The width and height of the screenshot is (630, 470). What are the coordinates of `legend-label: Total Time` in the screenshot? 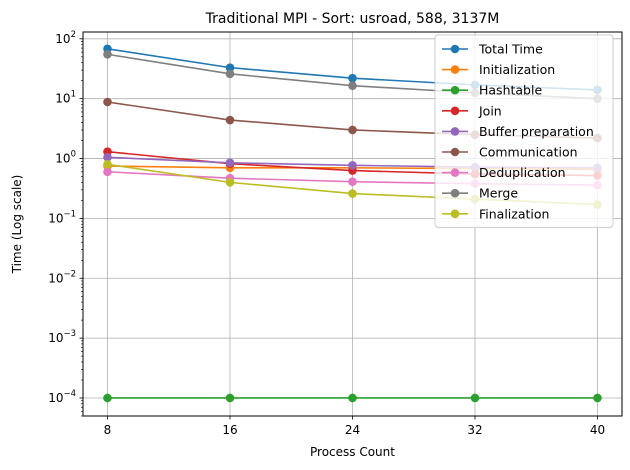 It's located at (510, 49).